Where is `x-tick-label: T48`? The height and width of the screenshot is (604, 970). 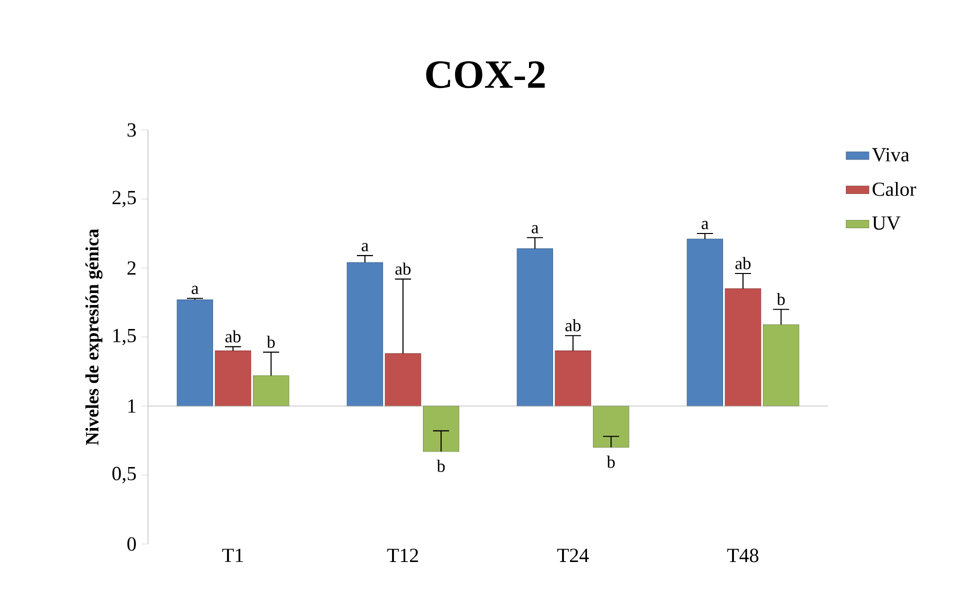
x-tick-label: T48 is located at coordinates (742, 555).